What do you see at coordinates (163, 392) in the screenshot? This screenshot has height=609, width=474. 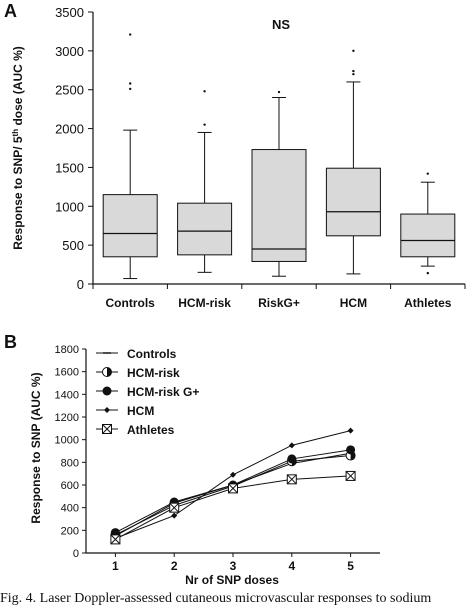 I see `legend-label: HCM-risk G+` at bounding box center [163, 392].